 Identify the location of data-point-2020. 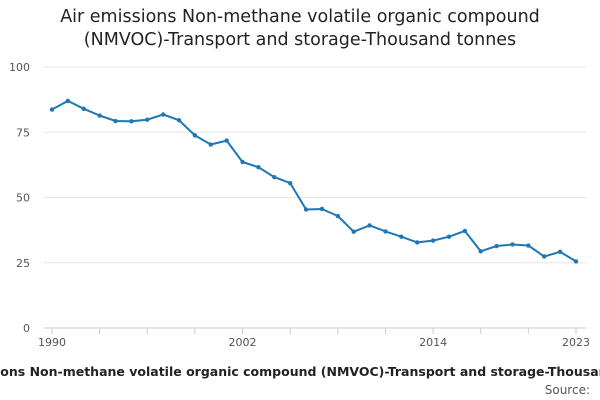
(528, 245).